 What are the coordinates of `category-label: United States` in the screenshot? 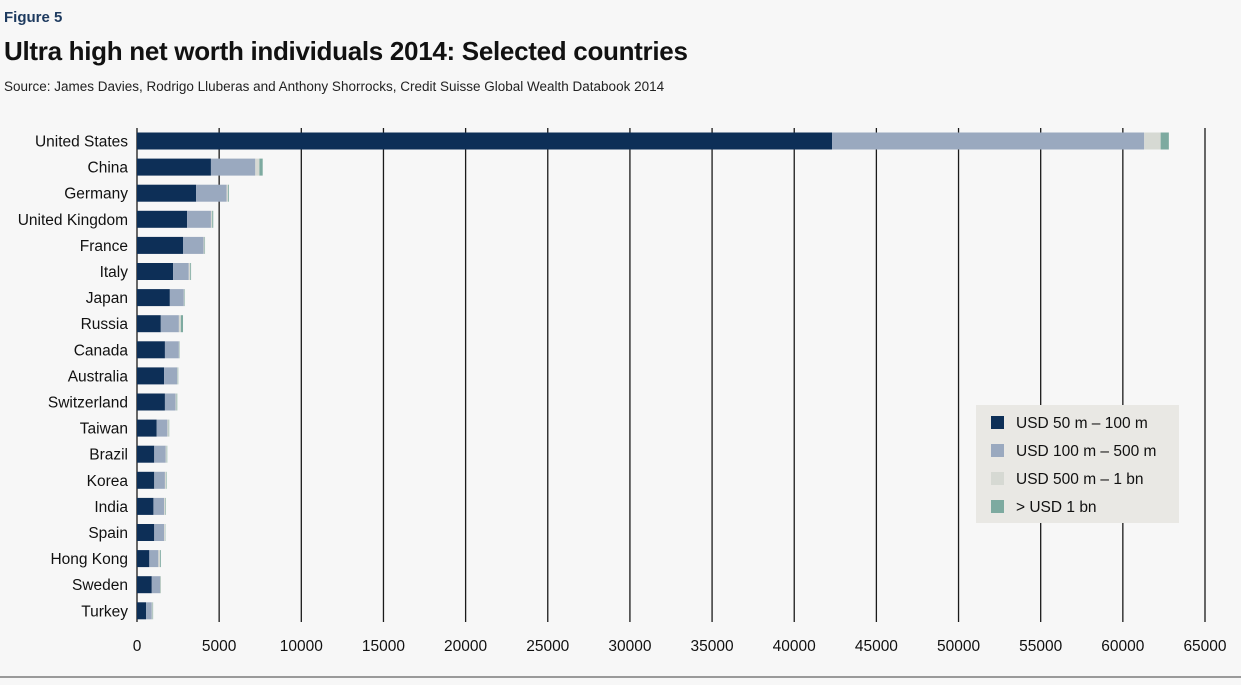 It's located at (81, 142).